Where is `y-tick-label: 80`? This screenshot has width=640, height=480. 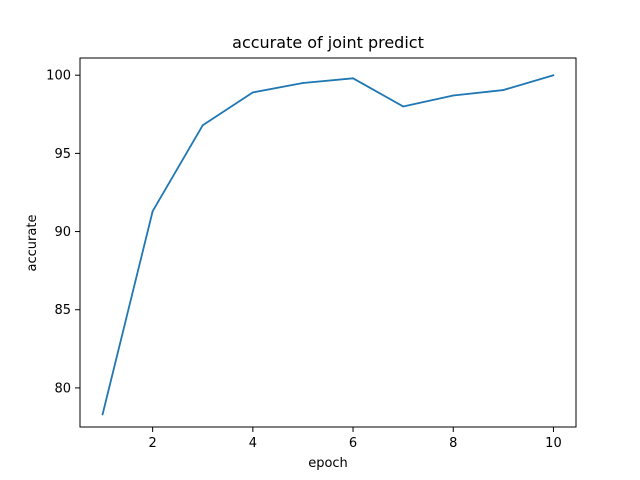
y-tick-label: 80 is located at coordinates (62, 388).